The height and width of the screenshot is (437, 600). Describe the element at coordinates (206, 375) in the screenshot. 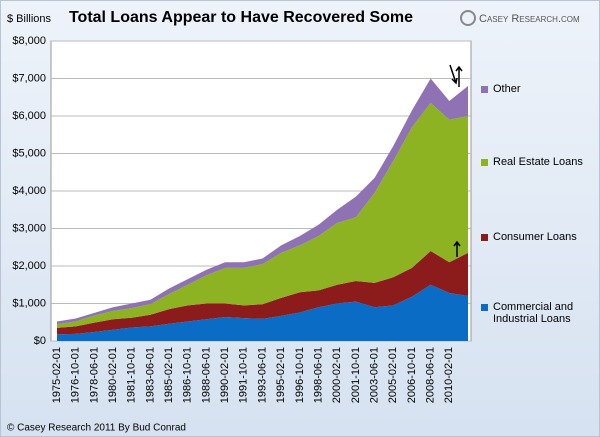

I see `x-tick-label: 1988-06-01` at that location.